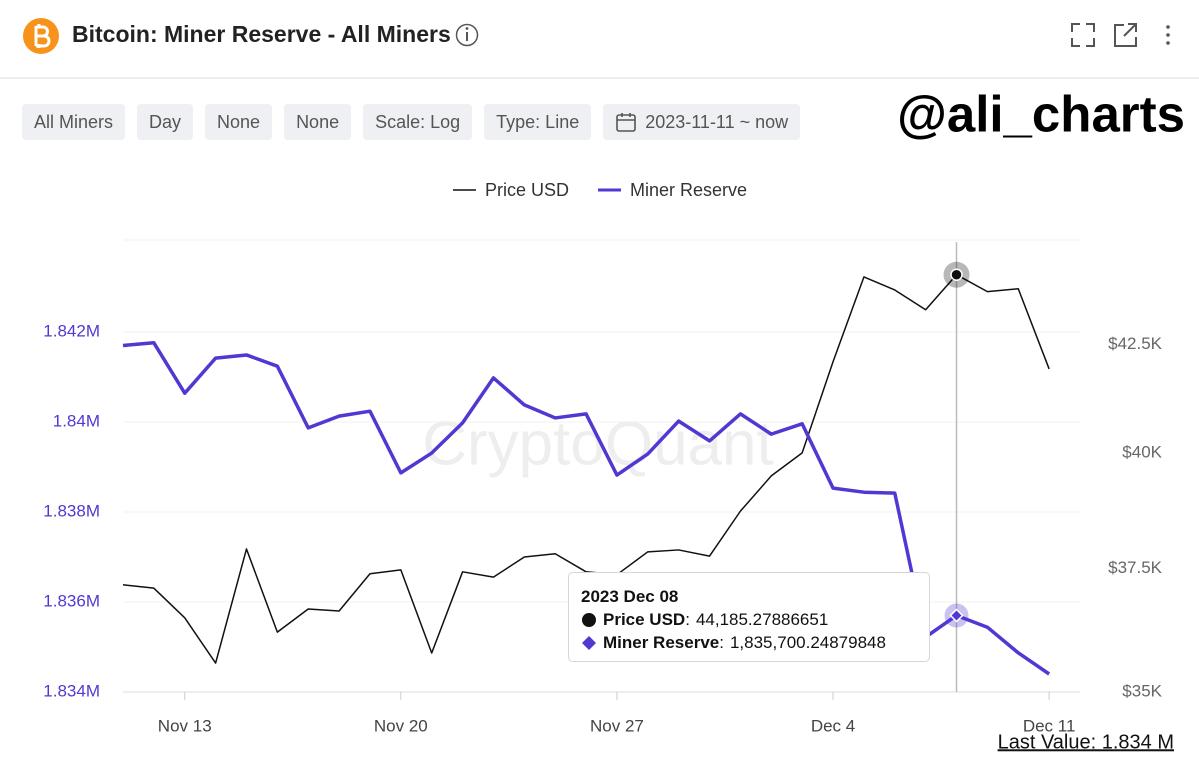 This screenshot has height=769, width=1199. What do you see at coordinates (527, 190) in the screenshot?
I see `legend-label: Price USD` at bounding box center [527, 190].